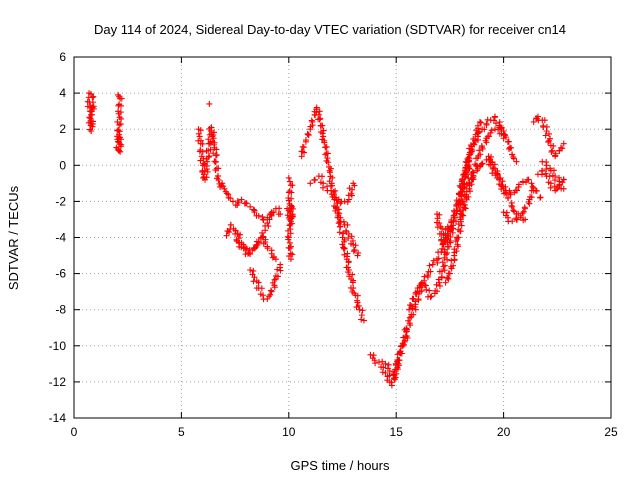  Describe the element at coordinates (504, 432) in the screenshot. I see `x-tick-label: 20` at that location.